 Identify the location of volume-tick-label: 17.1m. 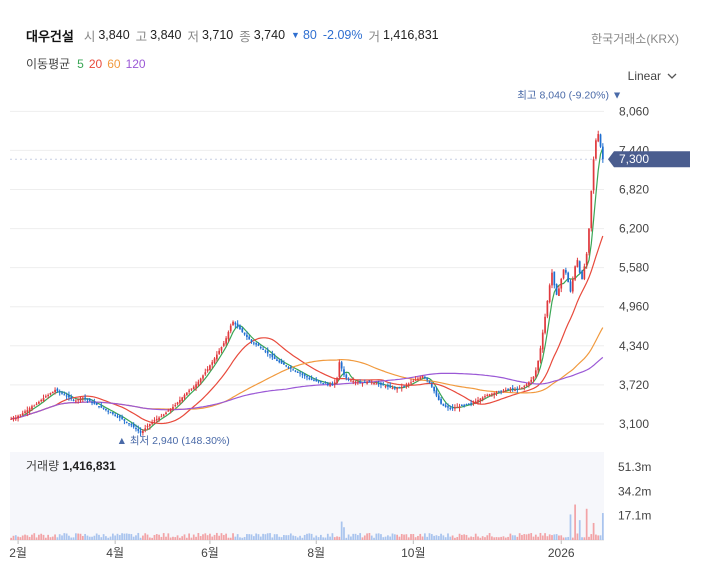
(634, 516).